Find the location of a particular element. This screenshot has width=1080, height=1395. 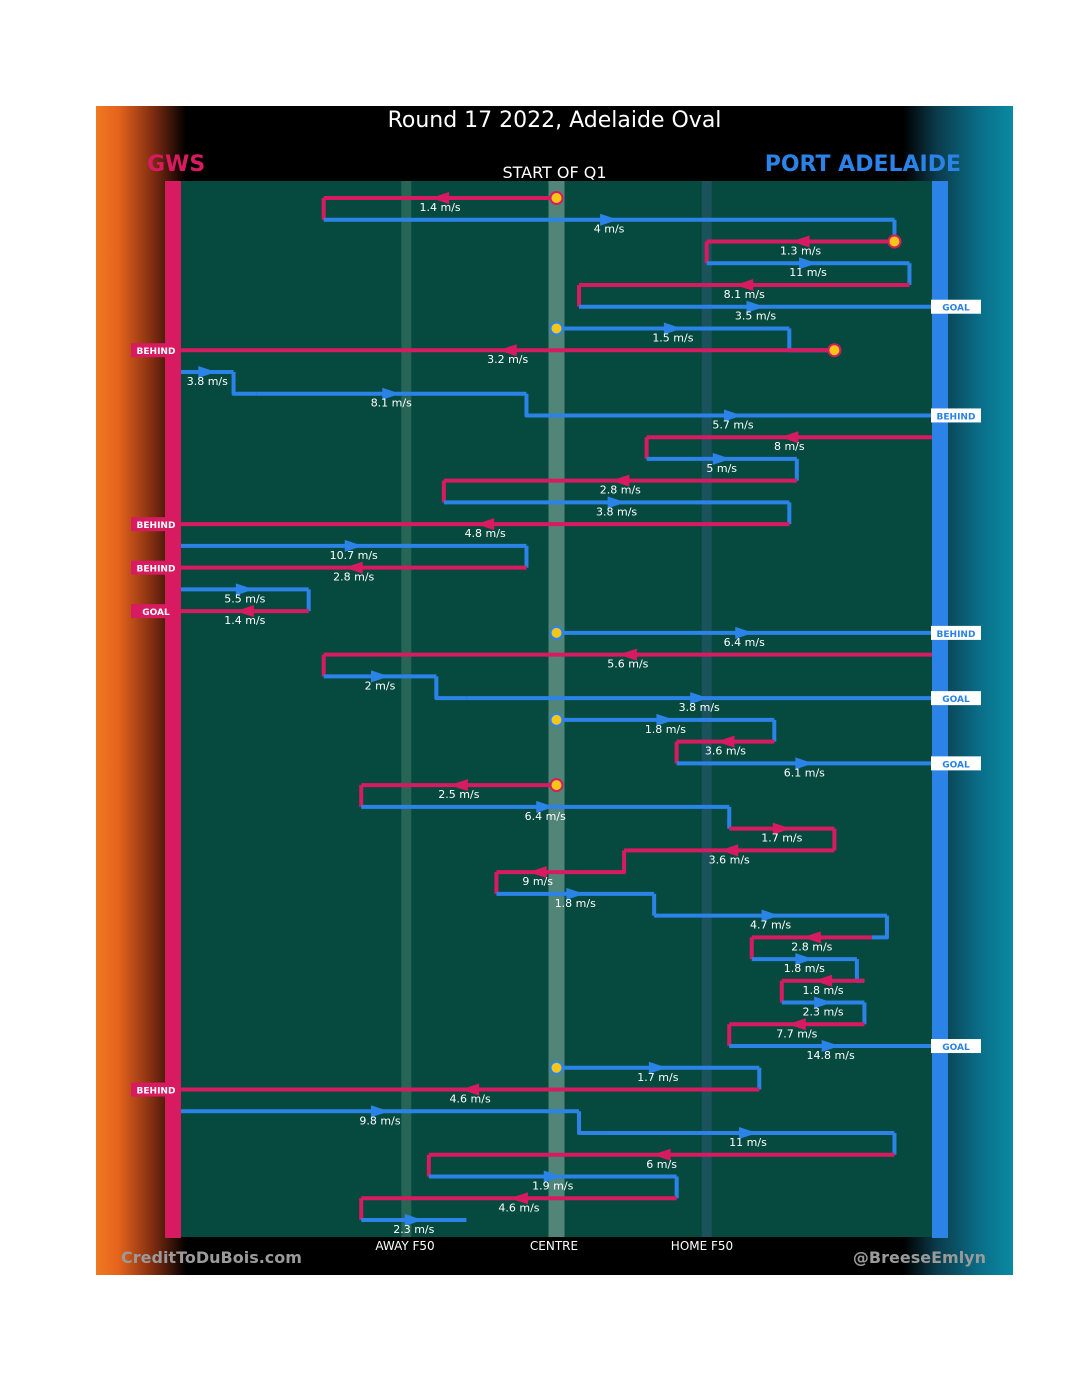

chain-speed-label-12: 8 m/s is located at coordinates (789, 446).